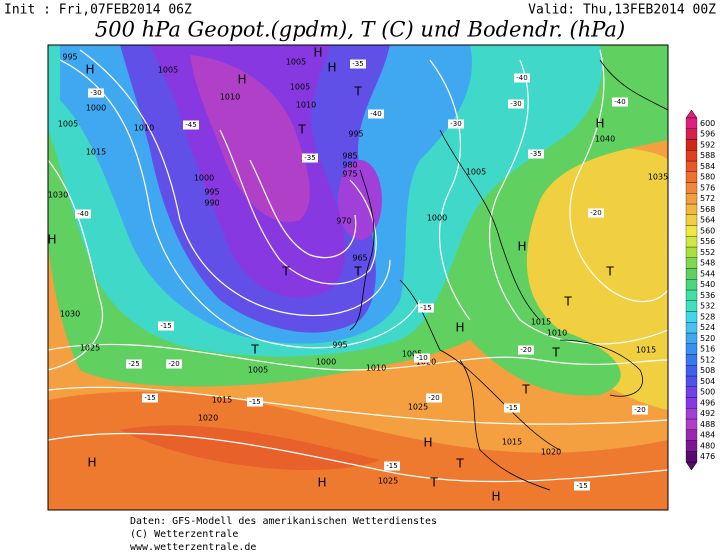 The width and height of the screenshot is (720, 560). What do you see at coordinates (707, 155) in the screenshot?
I see `colorbar-label: 588` at bounding box center [707, 155].